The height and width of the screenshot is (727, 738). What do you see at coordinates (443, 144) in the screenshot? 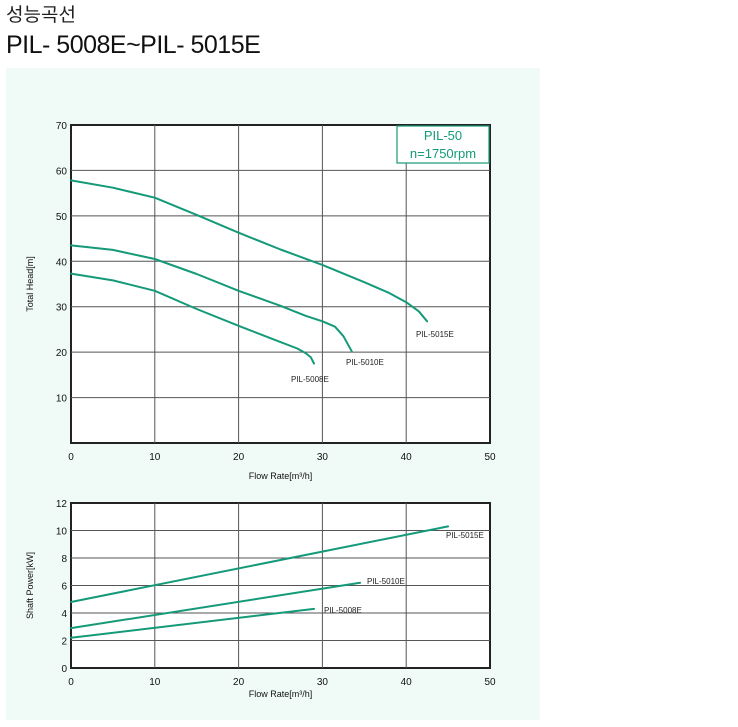
I see `pump-label-box` at bounding box center [443, 144].